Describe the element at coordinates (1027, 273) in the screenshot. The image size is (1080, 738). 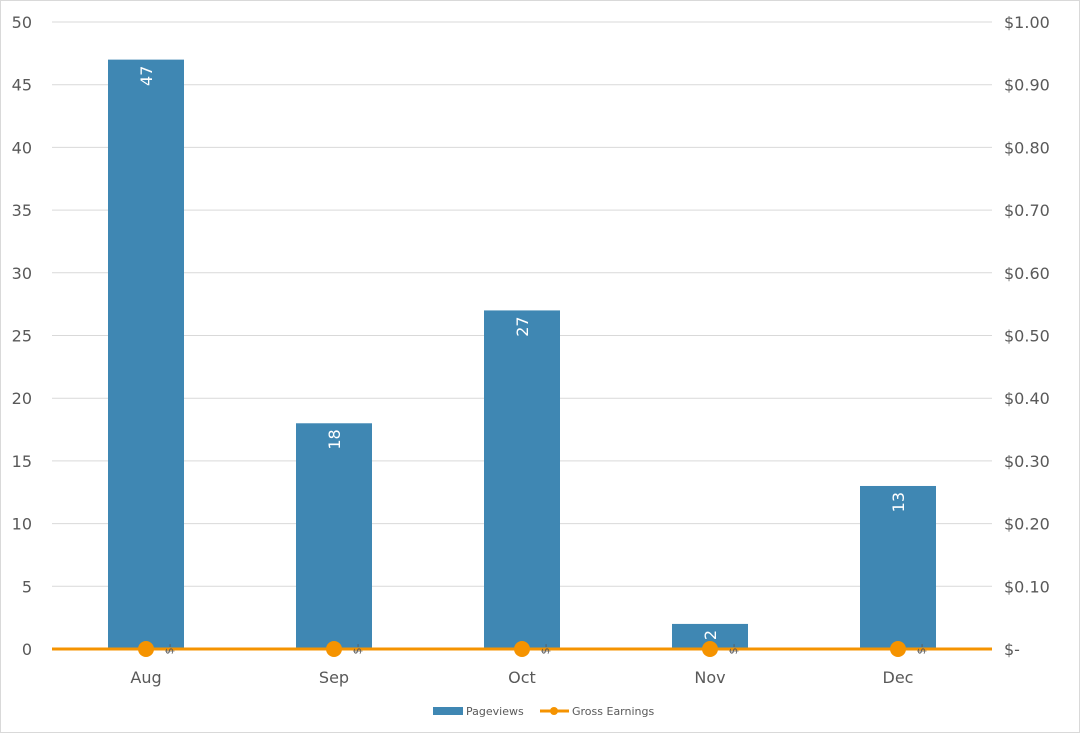
I see `right-axis-tick-label: $0.60` at that location.